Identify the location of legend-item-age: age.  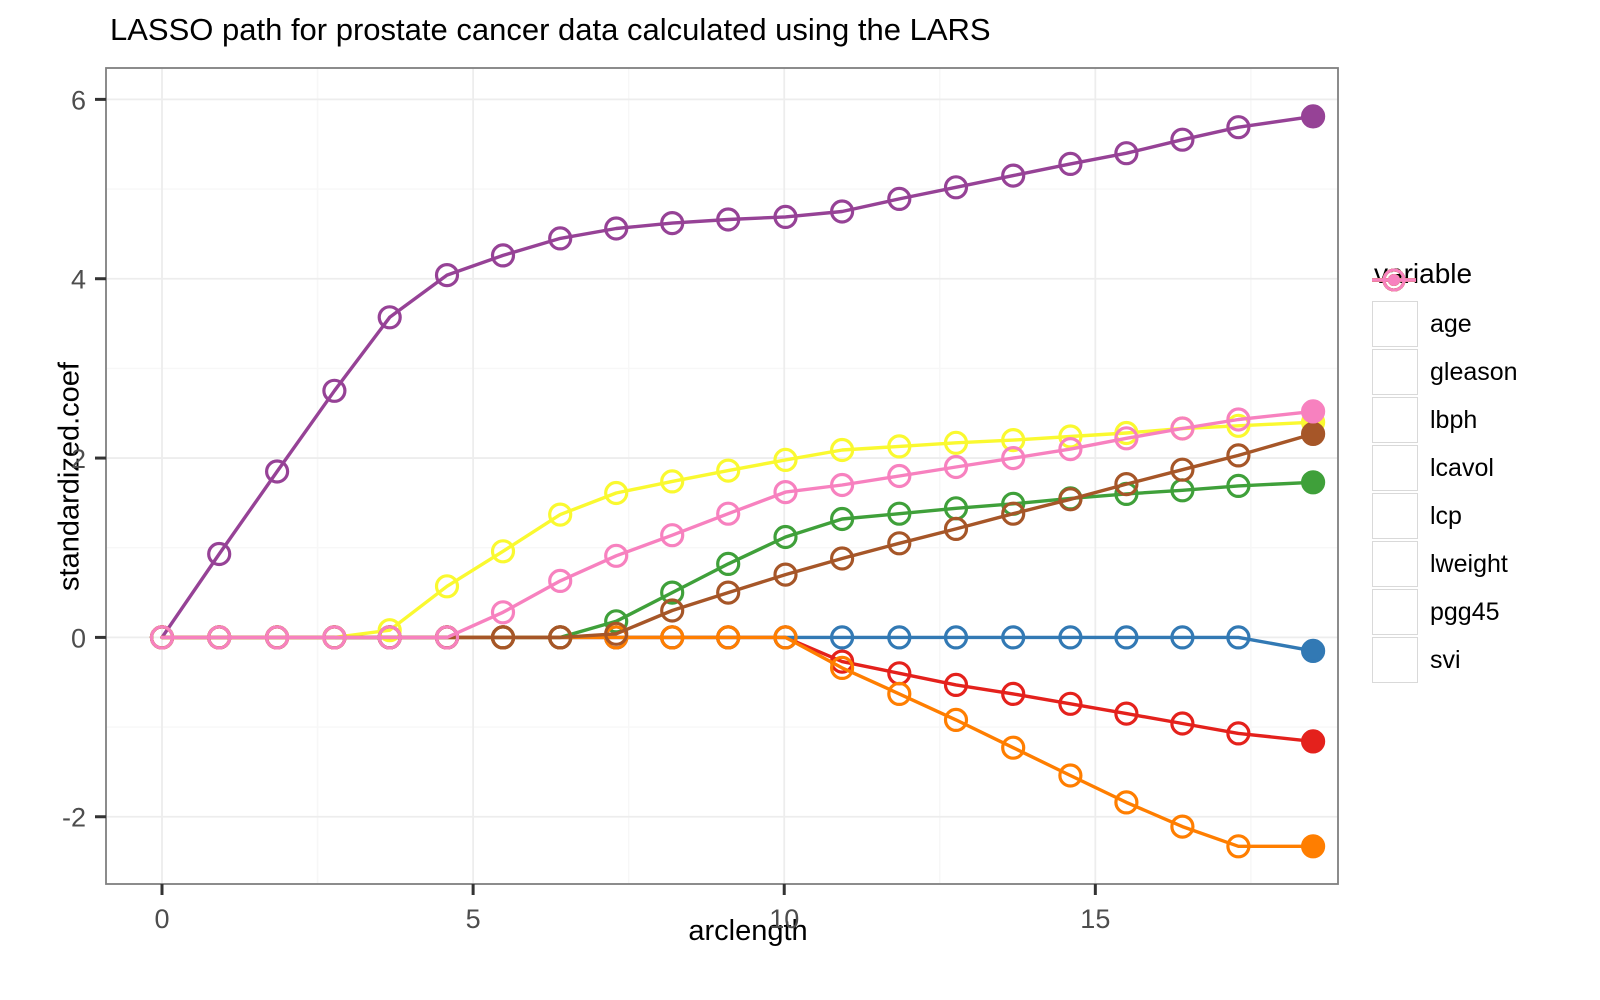
(1445, 308).